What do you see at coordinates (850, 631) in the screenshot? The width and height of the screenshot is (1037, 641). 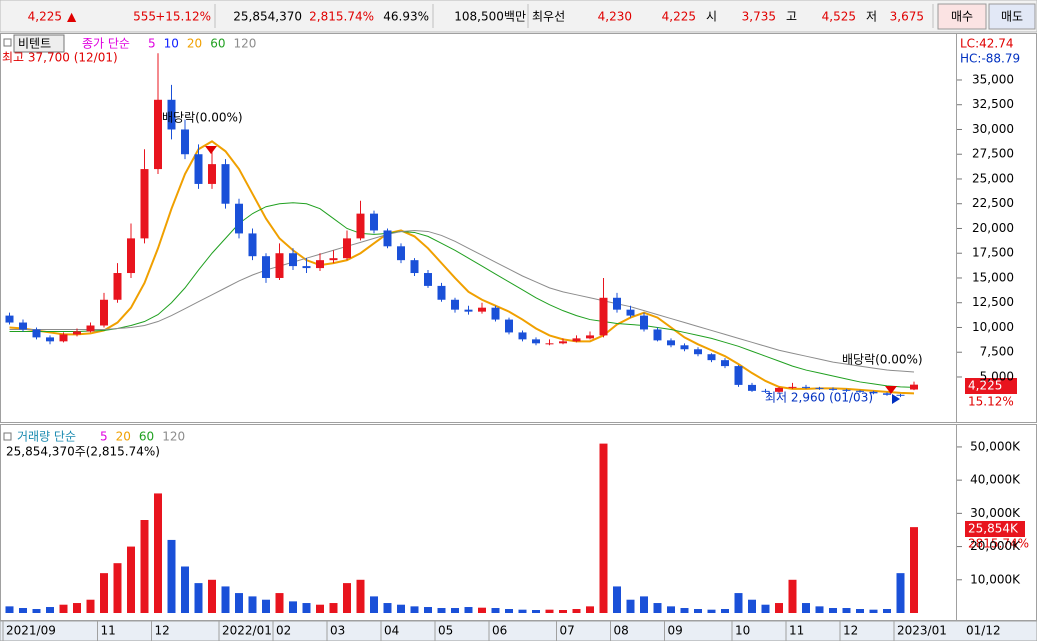 I see `x-tick-label: 12` at bounding box center [850, 631].